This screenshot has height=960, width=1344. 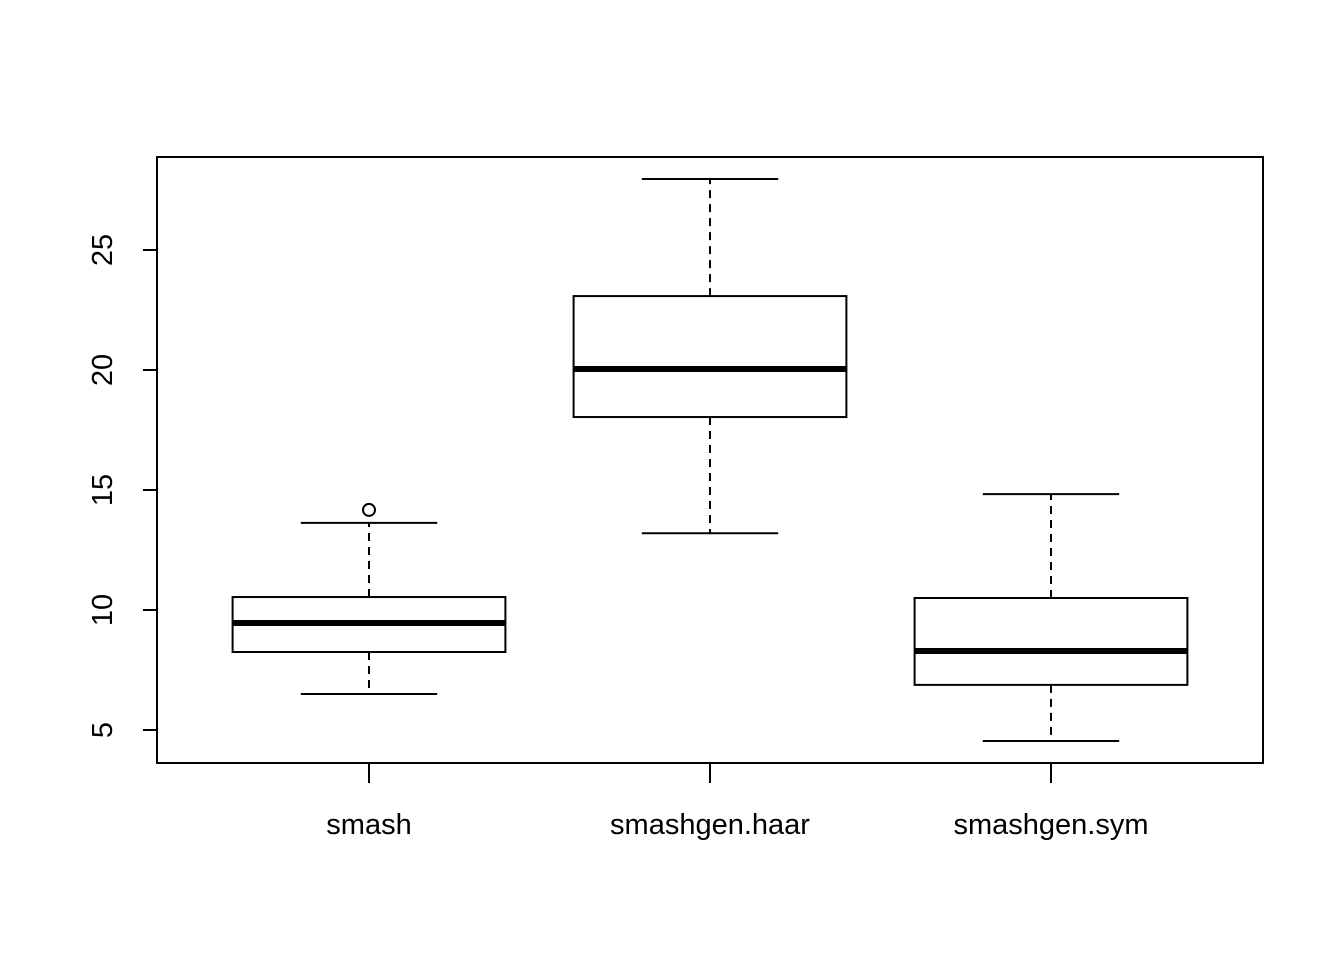 I want to click on x-tick-label: smashgen.sym, so click(x=1050, y=825).